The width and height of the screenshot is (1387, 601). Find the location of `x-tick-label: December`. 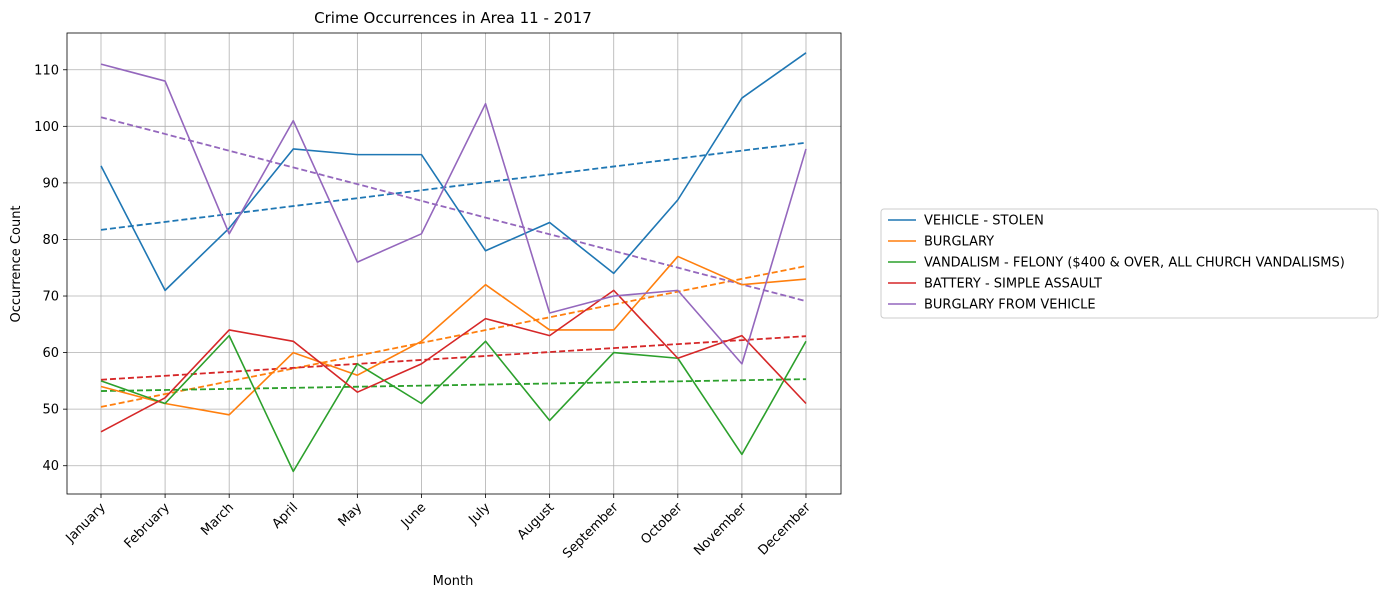

x-tick-label: December is located at coordinates (785, 529).